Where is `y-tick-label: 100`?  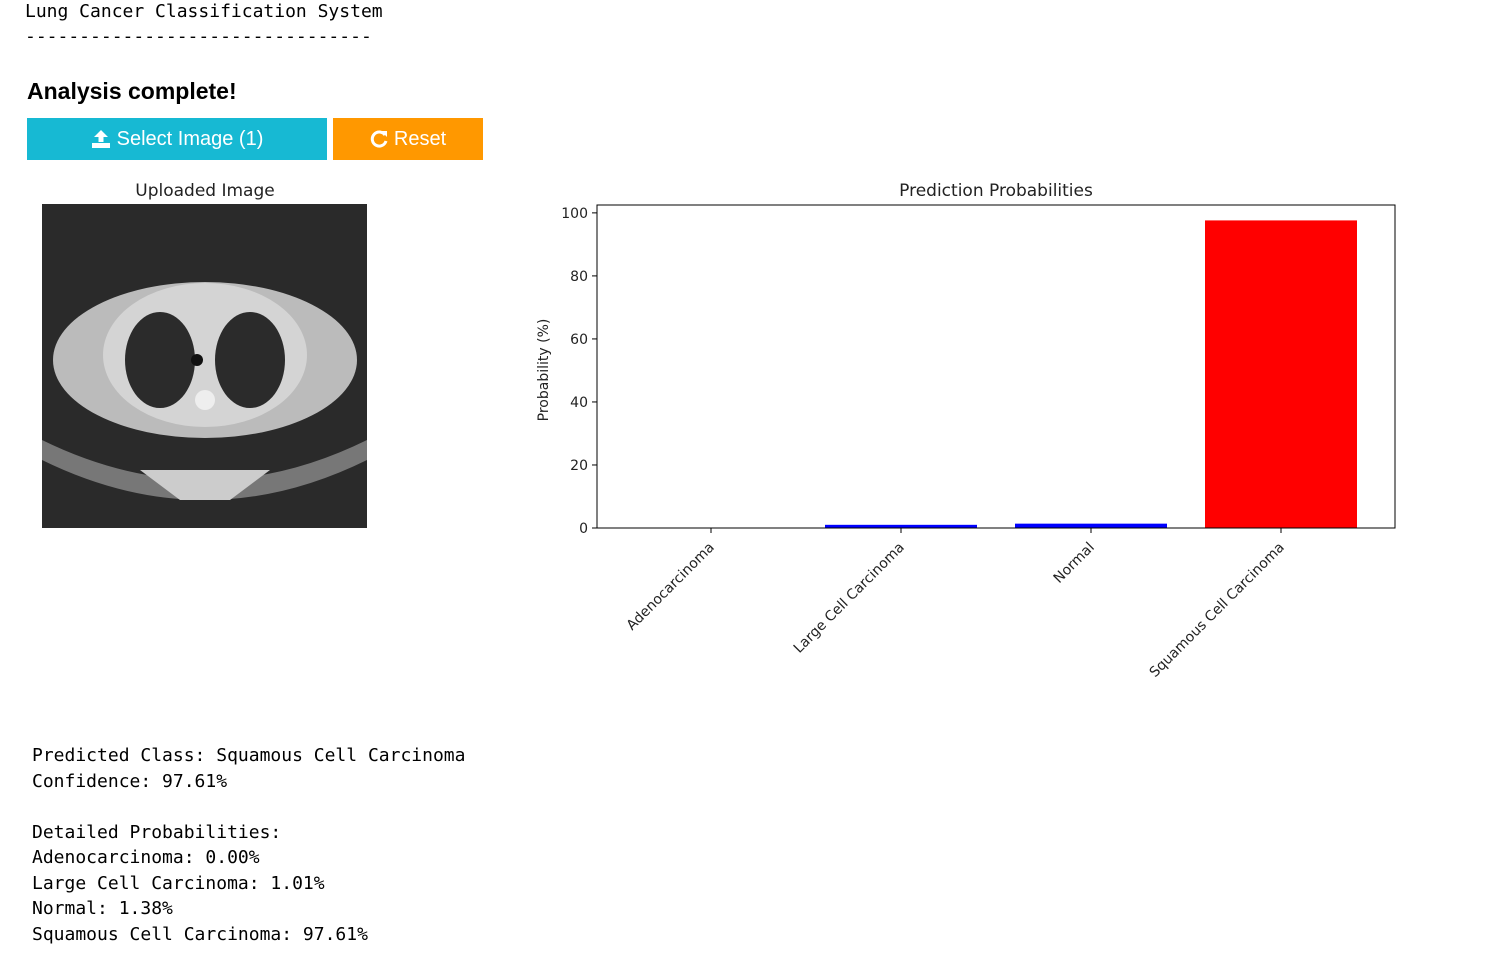 y-tick-label: 100 is located at coordinates (574, 214).